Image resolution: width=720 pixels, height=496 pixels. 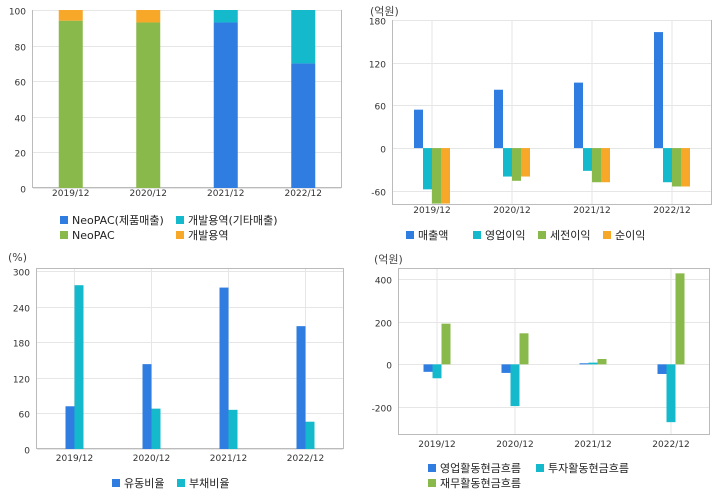 I want to click on y-tick-label: 100, so click(x=17, y=13).